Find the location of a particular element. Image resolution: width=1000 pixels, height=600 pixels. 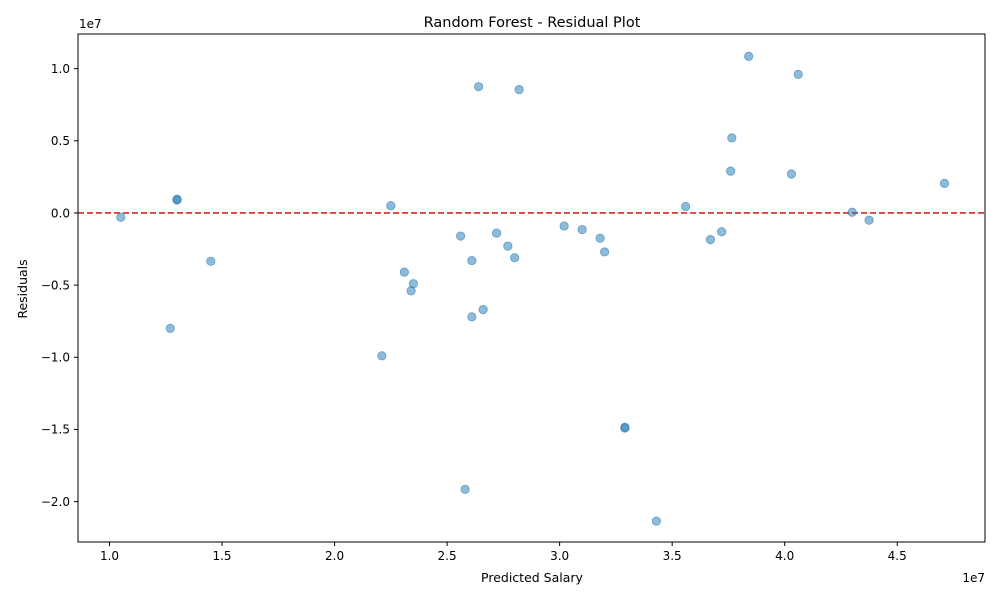

x-tick-label: 2.5 is located at coordinates (447, 556).